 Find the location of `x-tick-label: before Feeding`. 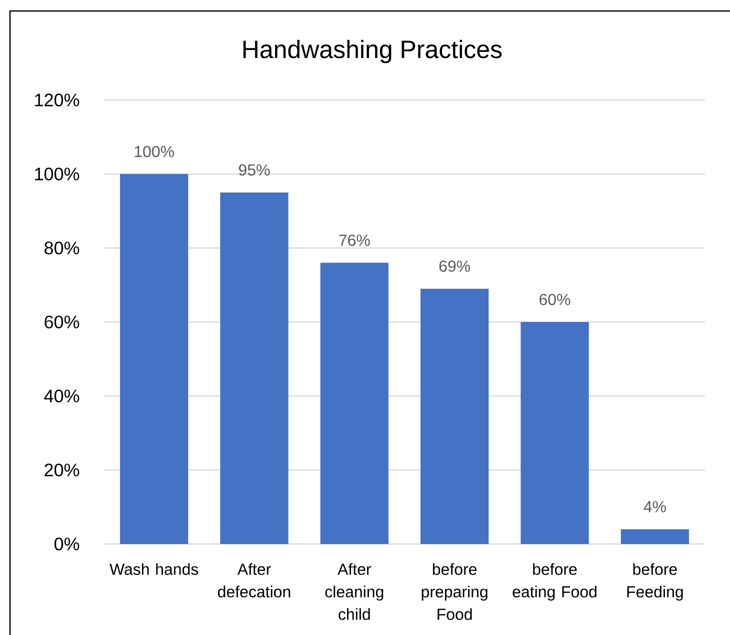

x-tick-label: before Feeding is located at coordinates (655, 582).